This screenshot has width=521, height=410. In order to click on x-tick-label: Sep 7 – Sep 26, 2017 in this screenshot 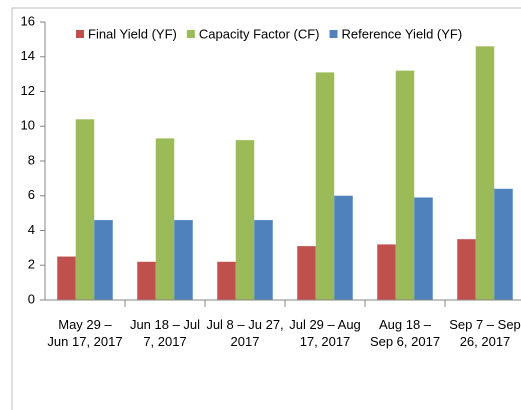, I will do `click(485, 333)`.